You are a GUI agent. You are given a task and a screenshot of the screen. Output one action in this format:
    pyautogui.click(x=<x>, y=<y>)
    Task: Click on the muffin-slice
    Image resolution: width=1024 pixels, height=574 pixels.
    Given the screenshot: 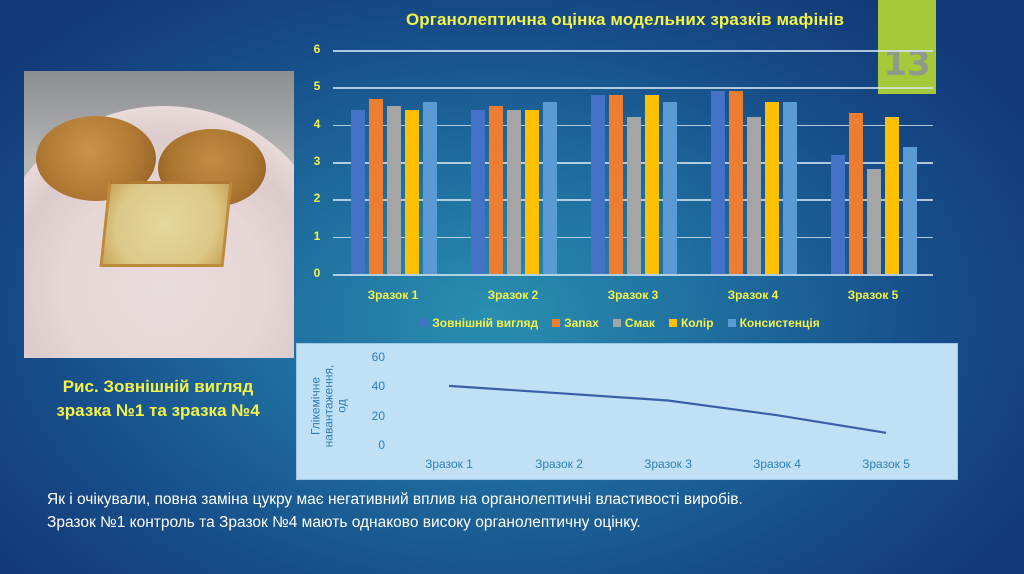 What is the action you would take?
    pyautogui.click(x=166, y=224)
    